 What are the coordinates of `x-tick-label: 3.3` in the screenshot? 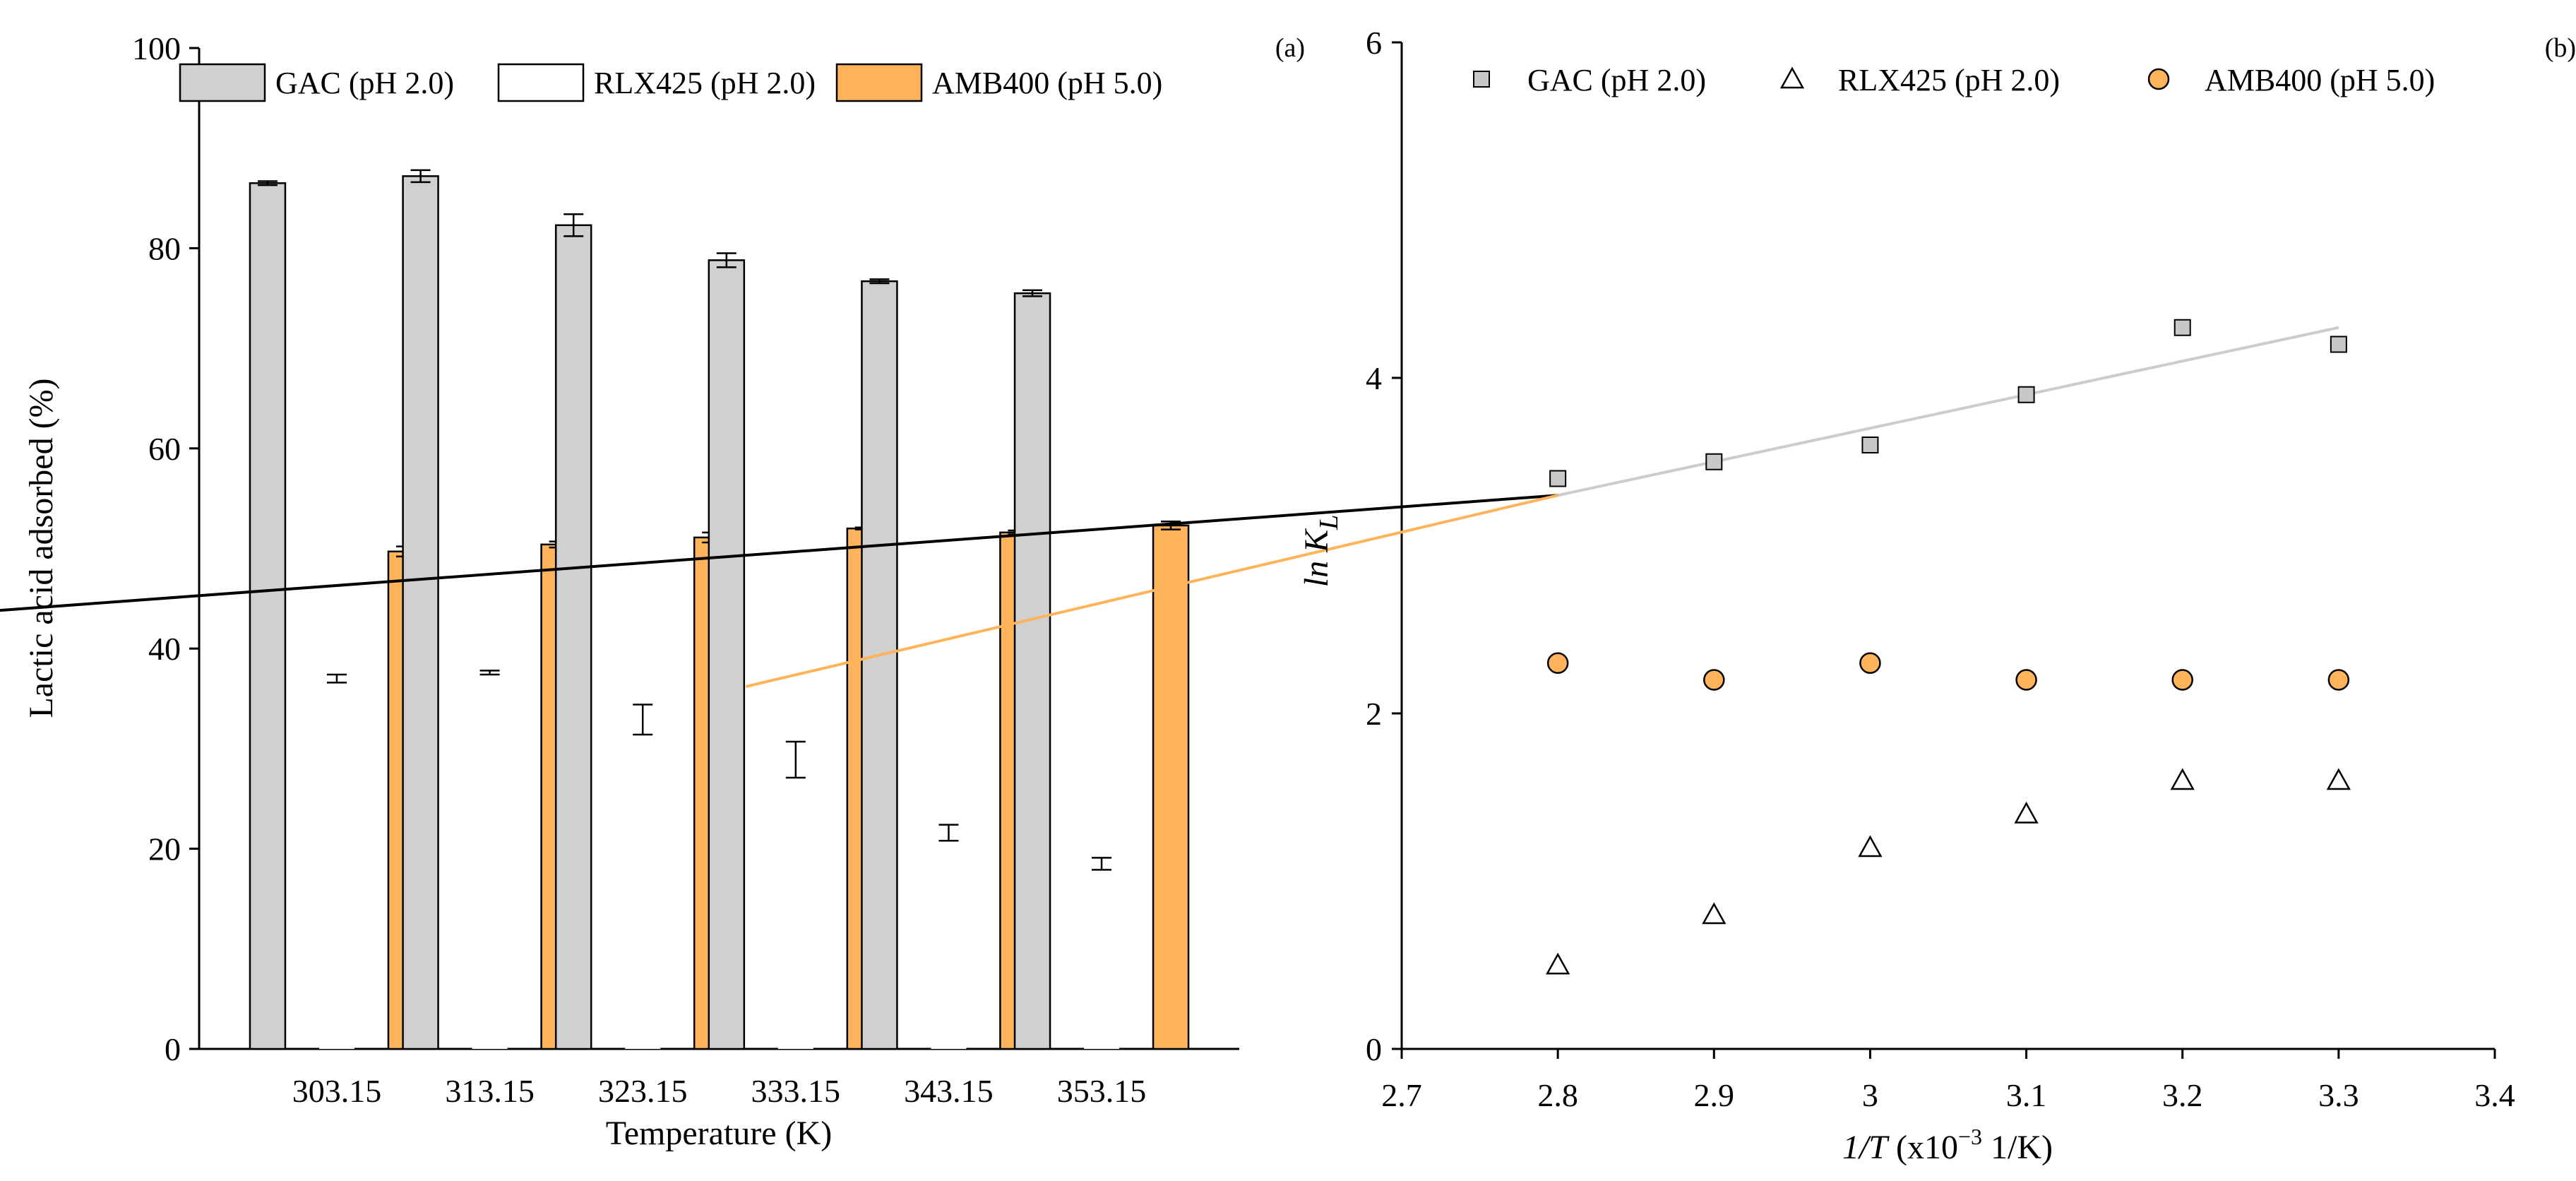 It's located at (2338, 1095).